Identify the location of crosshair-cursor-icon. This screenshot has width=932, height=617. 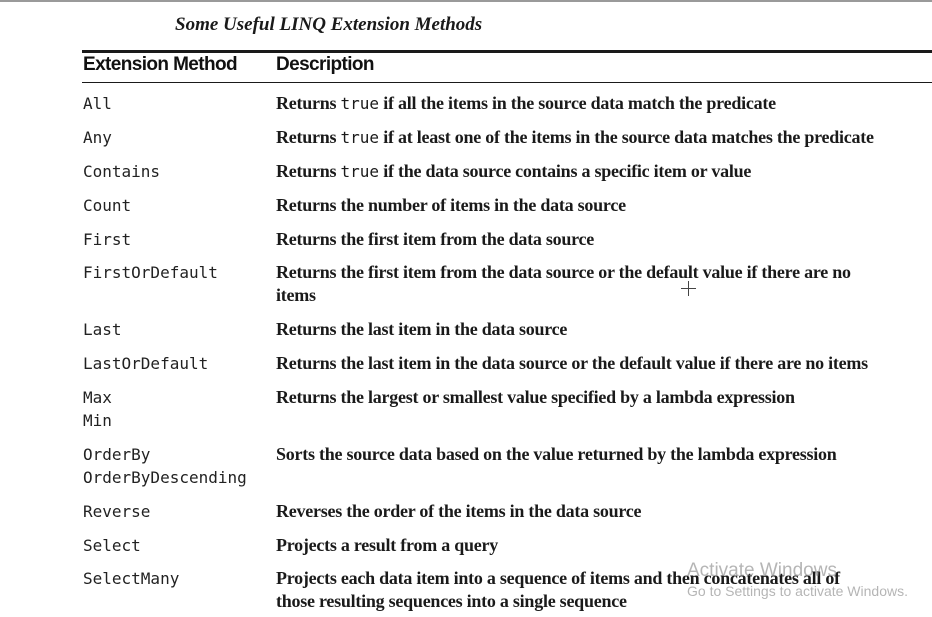
(688, 288).